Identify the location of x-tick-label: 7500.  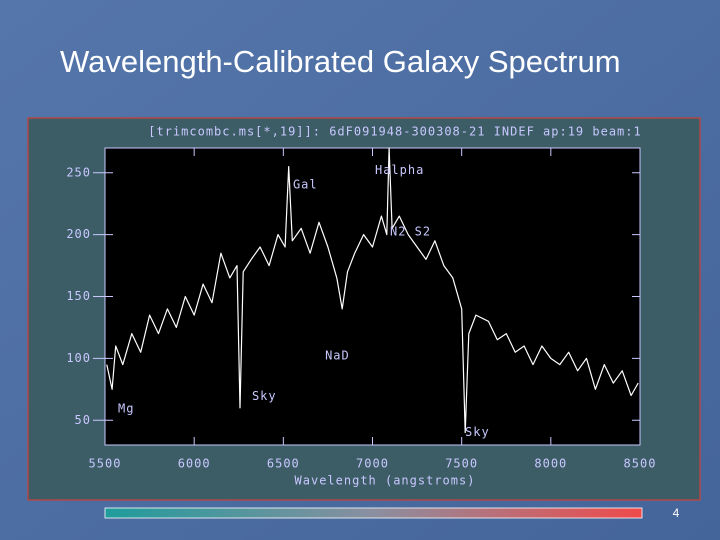
(461, 464).